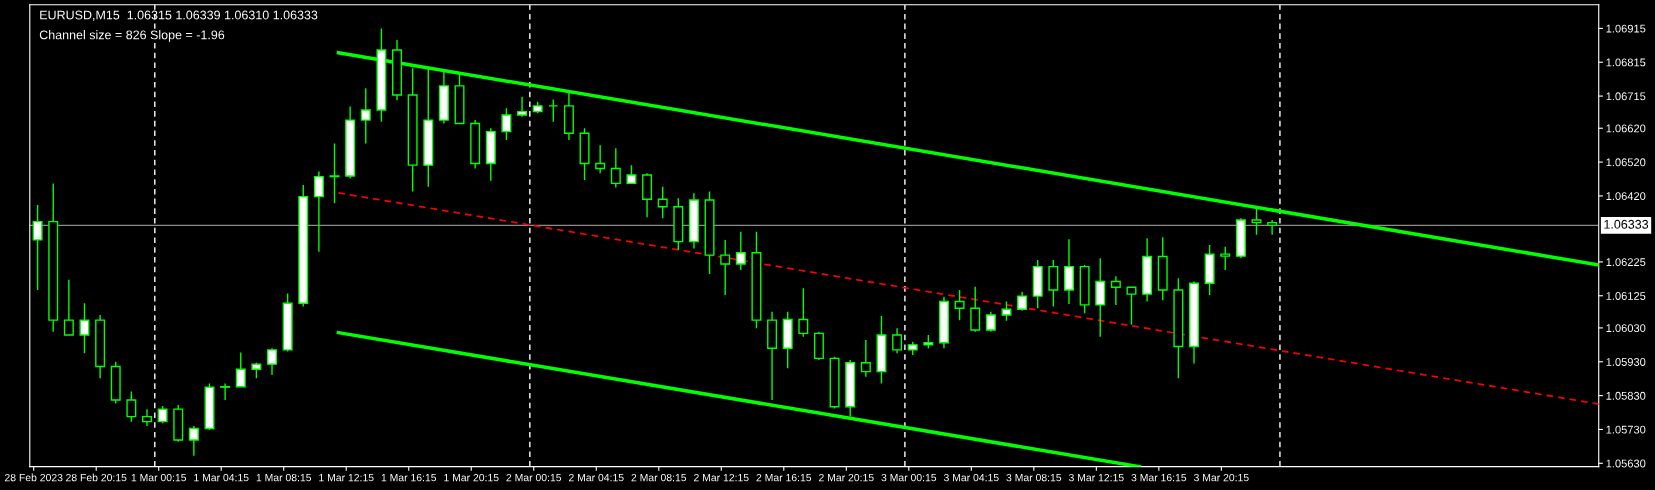 This screenshot has height=490, width=1655. What do you see at coordinates (179, 15) in the screenshot?
I see `chart-title: EURUSD,M15 1.06315 1.06339 1.06310 1.06333` at bounding box center [179, 15].